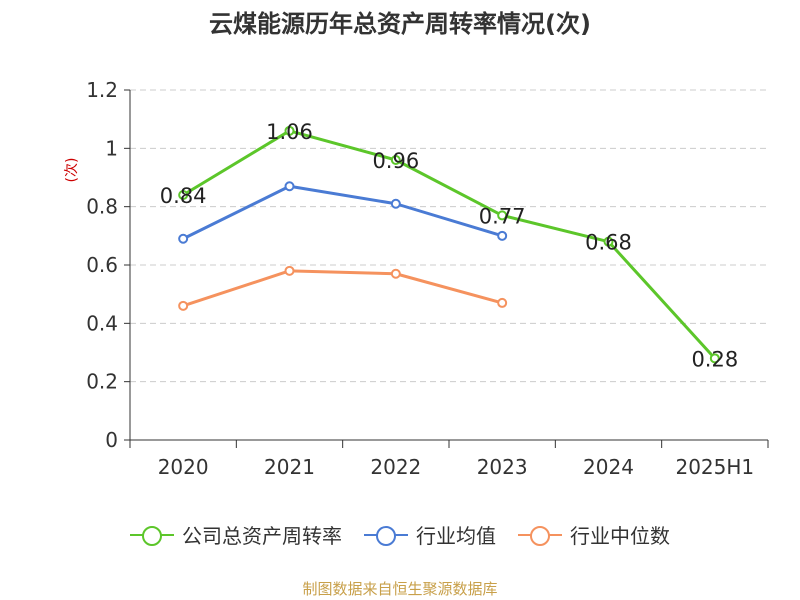  What do you see at coordinates (289, 467) in the screenshot?
I see `x-tick-label: 2021` at bounding box center [289, 467].